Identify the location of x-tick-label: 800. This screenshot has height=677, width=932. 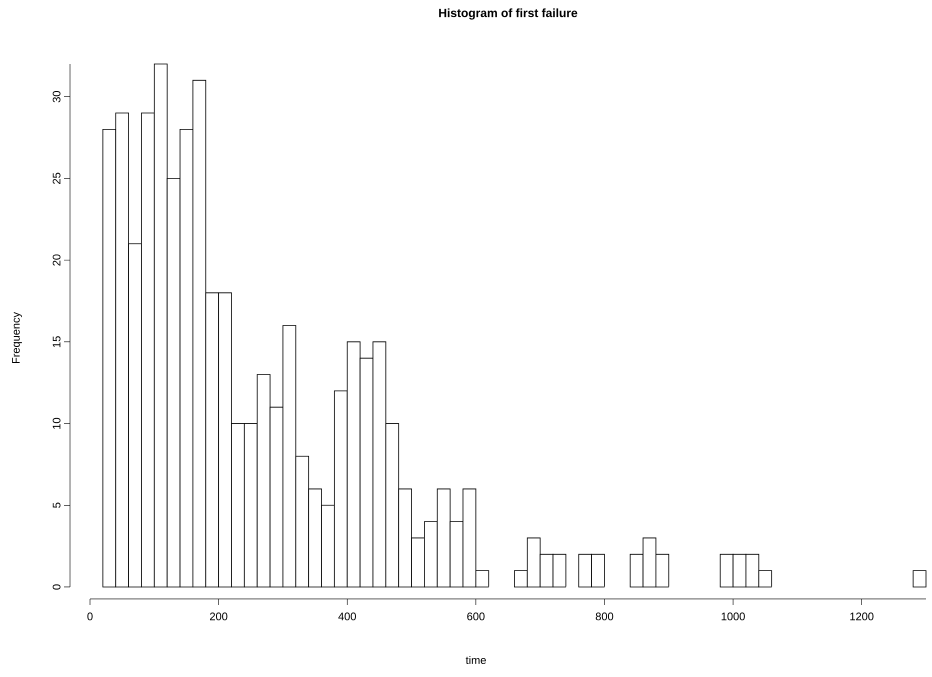
(605, 616).